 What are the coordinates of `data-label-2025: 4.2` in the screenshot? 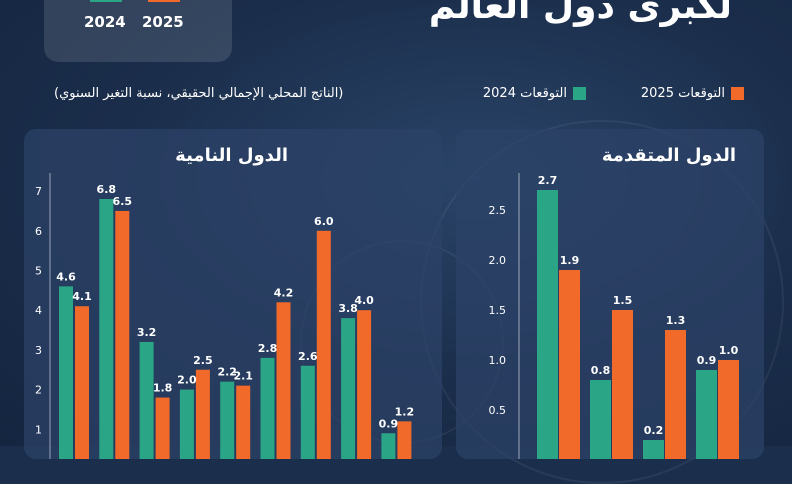 It's located at (284, 292).